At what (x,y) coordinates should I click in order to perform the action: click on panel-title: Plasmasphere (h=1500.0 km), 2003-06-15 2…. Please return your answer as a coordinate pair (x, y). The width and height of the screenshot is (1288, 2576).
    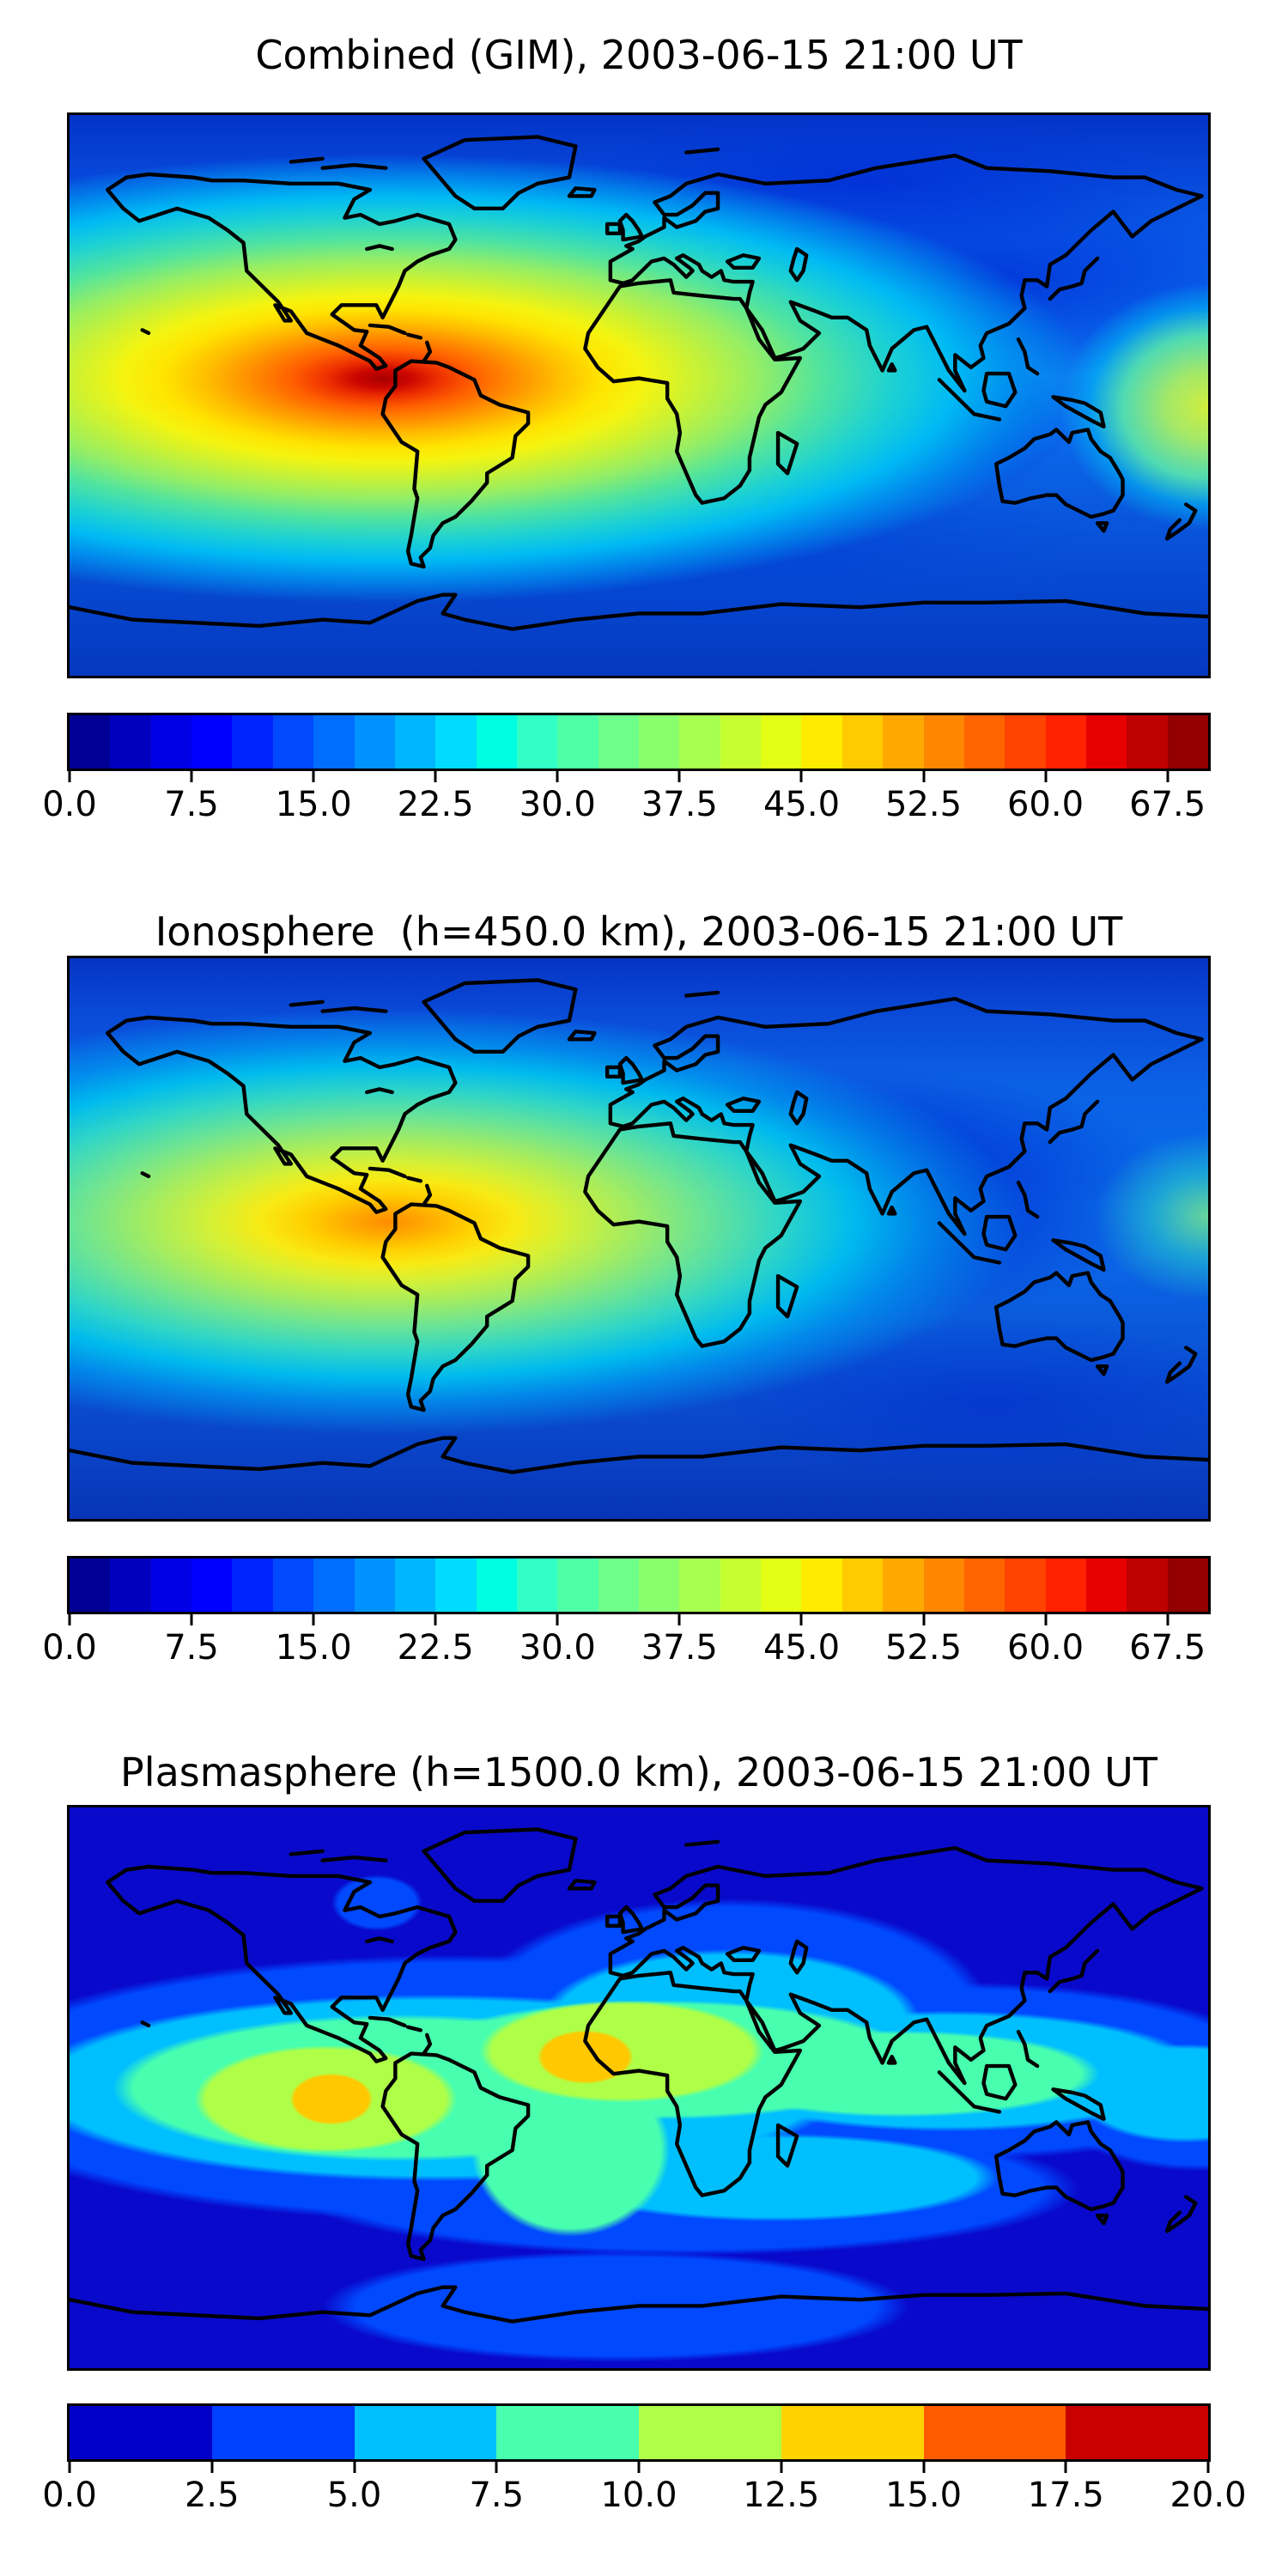
    Looking at the image, I should click on (638, 1772).